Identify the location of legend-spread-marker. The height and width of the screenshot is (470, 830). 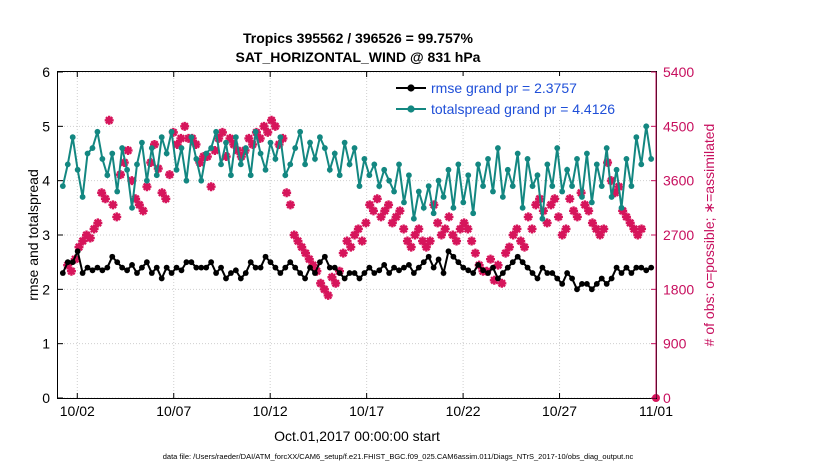
(411, 109).